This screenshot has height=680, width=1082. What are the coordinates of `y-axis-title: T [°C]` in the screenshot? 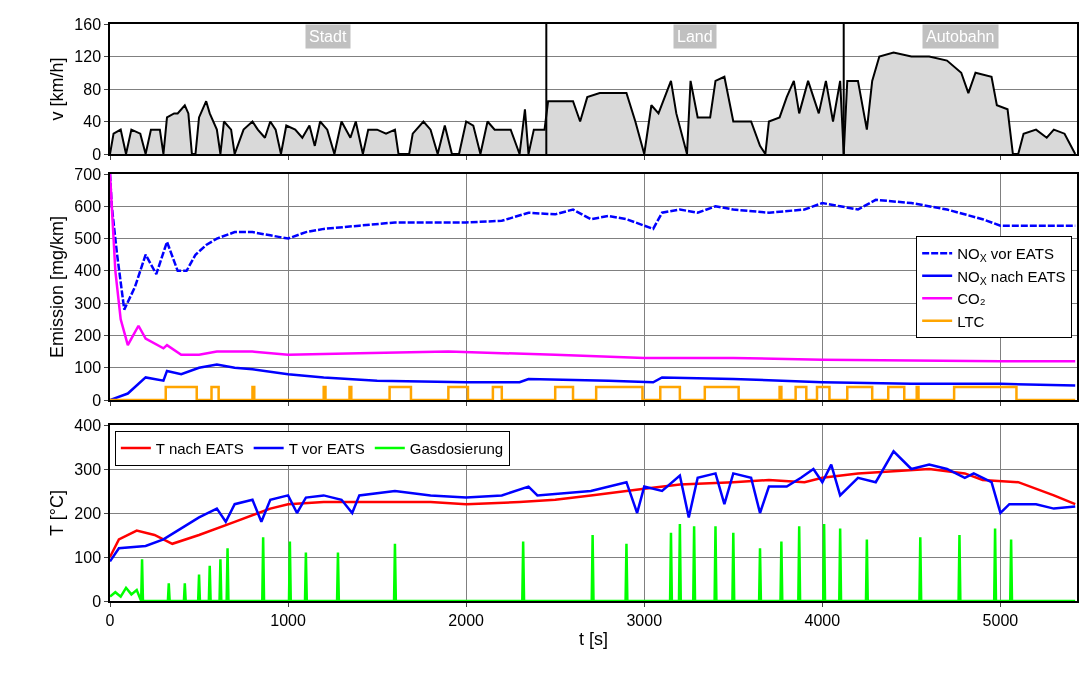 It's located at (57, 513).